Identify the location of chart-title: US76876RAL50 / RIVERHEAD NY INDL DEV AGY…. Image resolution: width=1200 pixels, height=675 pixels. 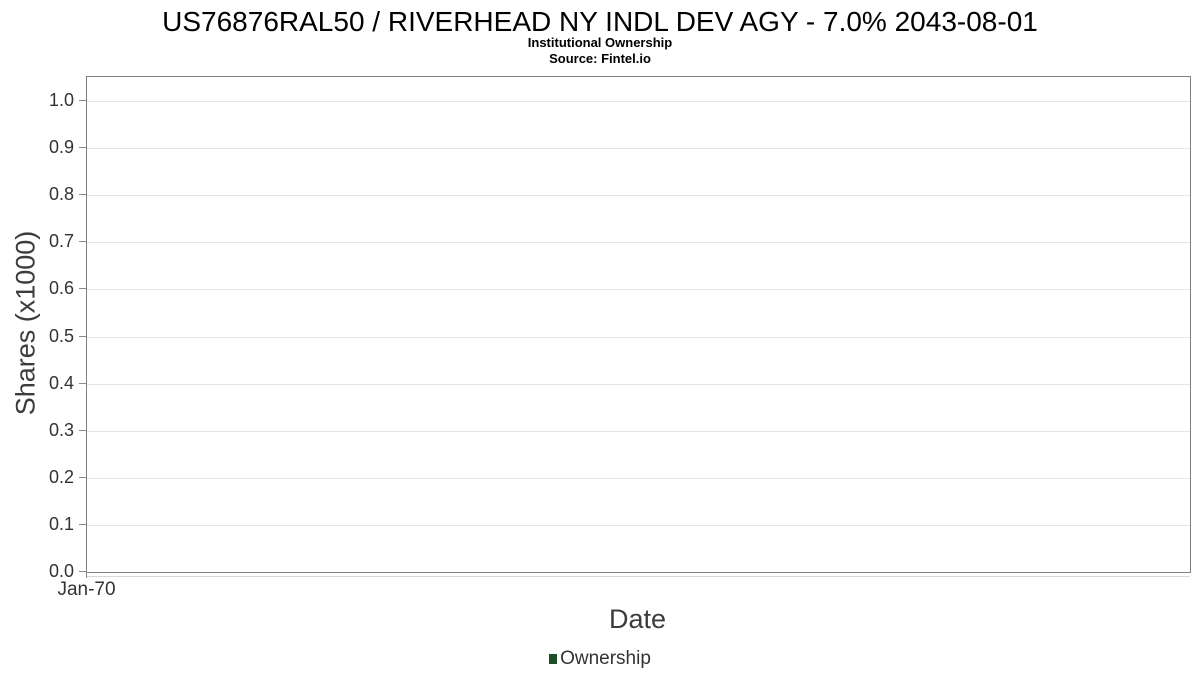
(600, 21).